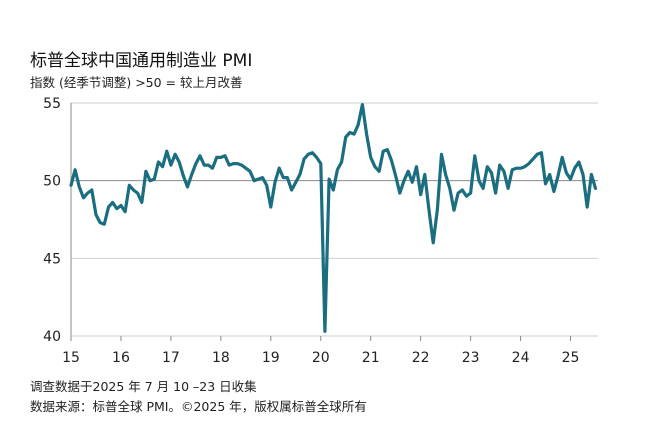 The width and height of the screenshot is (666, 441). Describe the element at coordinates (371, 358) in the screenshot. I see `x-tick-label: 21` at that location.